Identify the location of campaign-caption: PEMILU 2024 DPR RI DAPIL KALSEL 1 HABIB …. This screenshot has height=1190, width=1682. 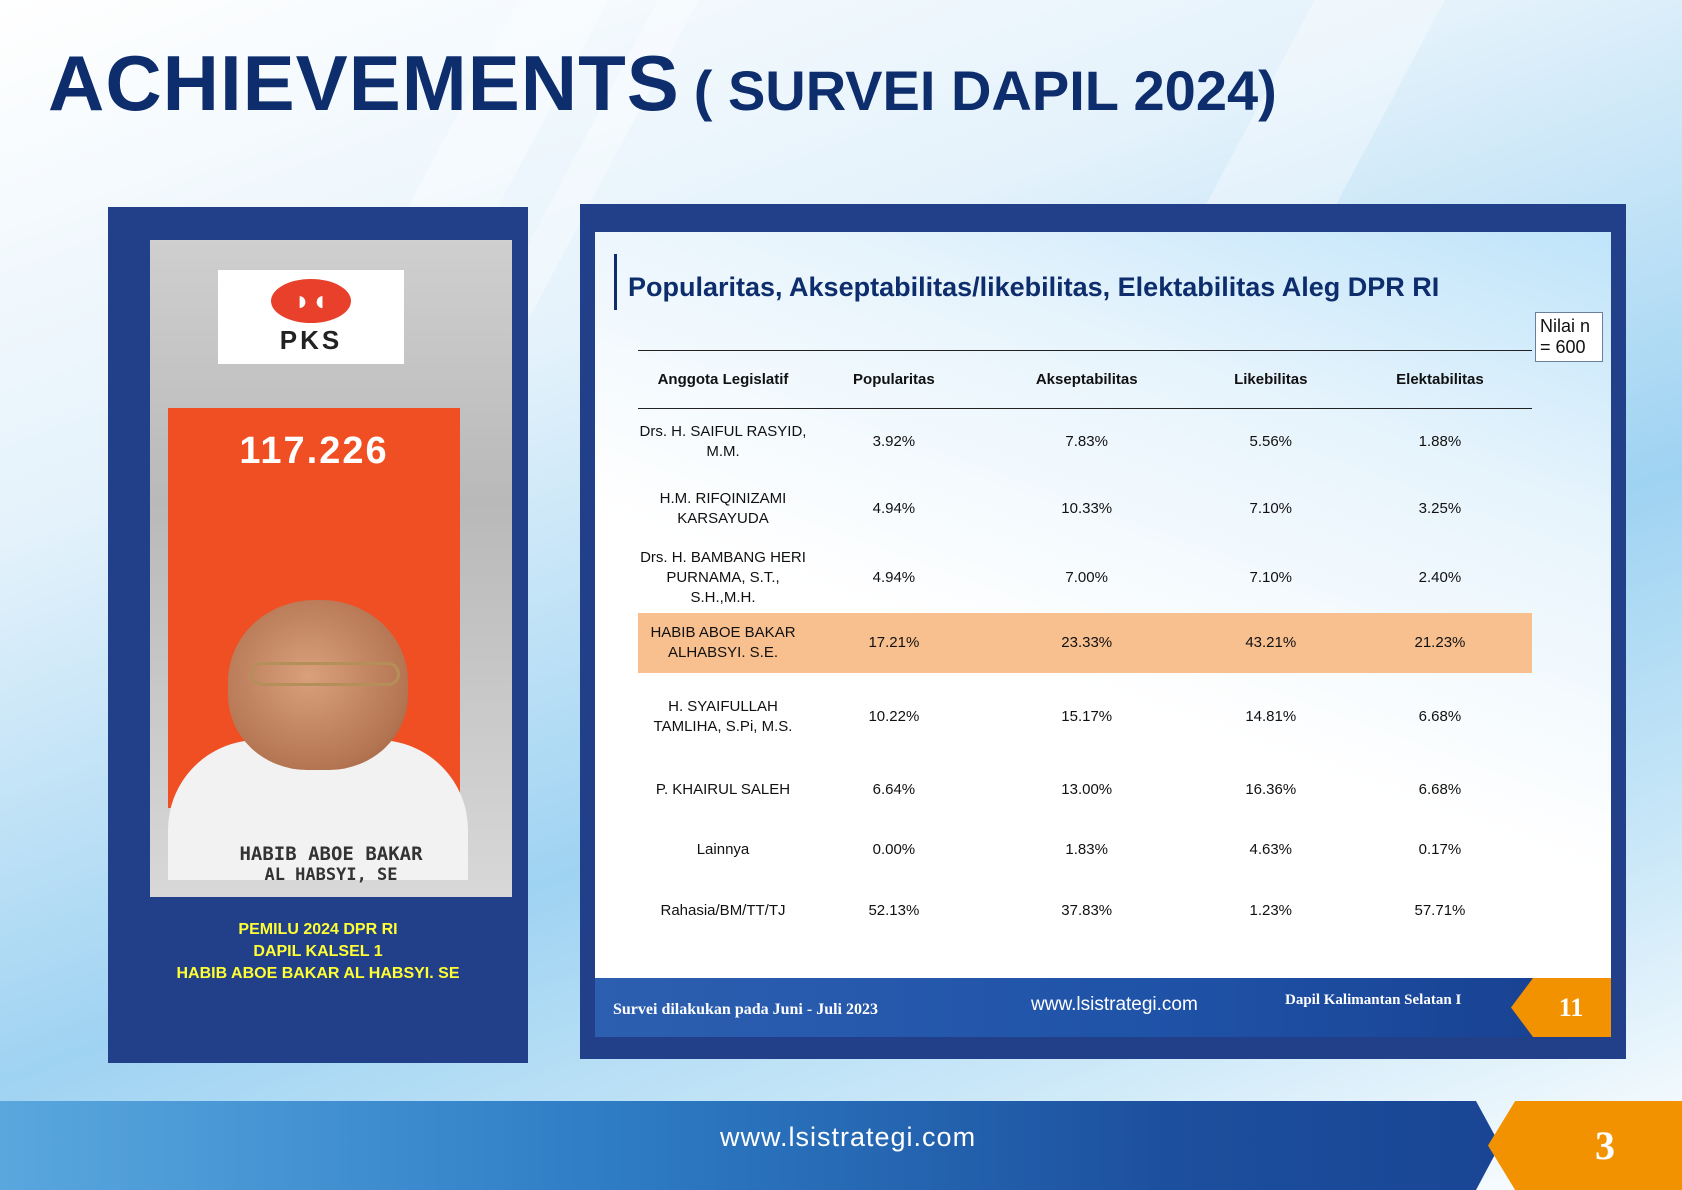
(318, 951).